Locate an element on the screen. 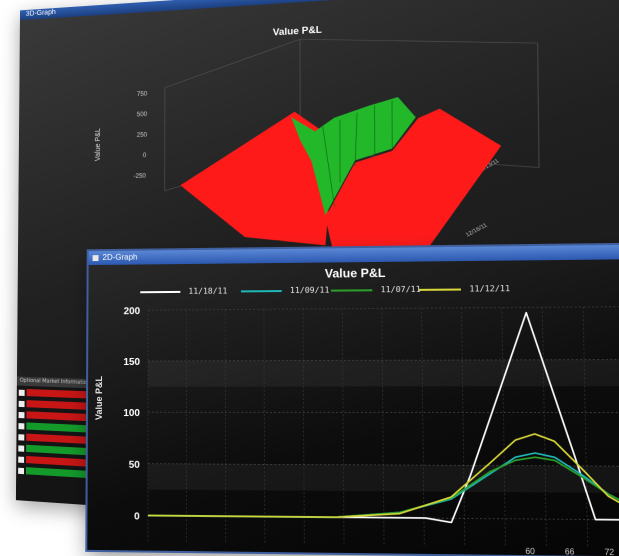 The height and width of the screenshot is (556, 619). y-tick-label: 150 is located at coordinates (131, 362).